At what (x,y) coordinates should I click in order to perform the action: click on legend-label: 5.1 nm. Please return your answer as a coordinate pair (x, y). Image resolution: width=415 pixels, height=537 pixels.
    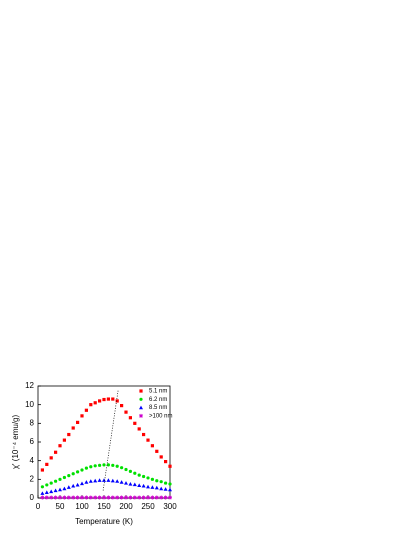
    Looking at the image, I should click on (158, 392).